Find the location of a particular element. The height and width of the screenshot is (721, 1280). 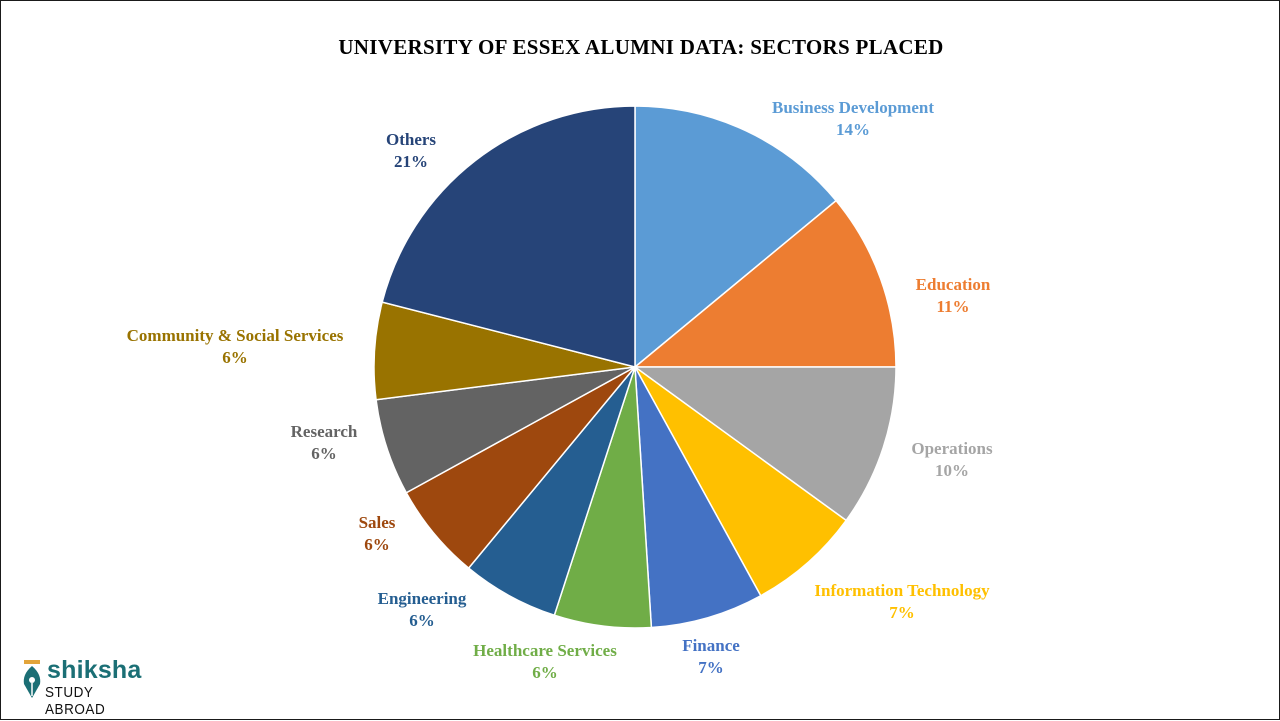

logo-brand: shiksha is located at coordinates (94, 670).